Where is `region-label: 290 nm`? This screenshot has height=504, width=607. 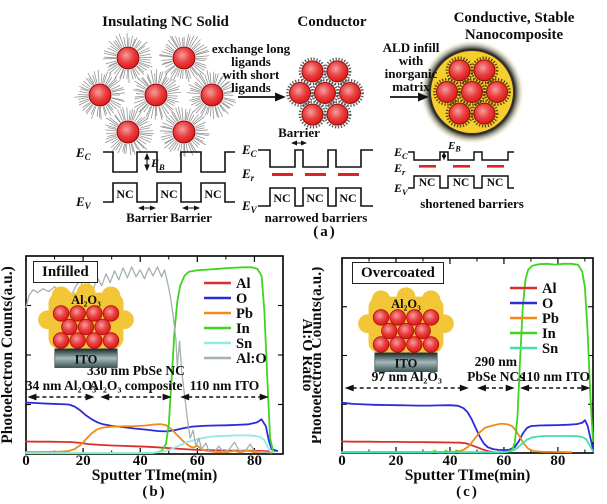 region-label: 290 nm is located at coordinates (496, 361).